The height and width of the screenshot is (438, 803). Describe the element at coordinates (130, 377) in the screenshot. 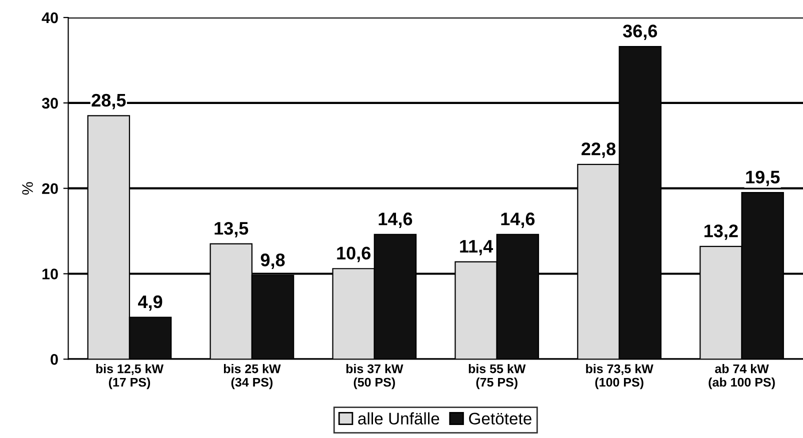

I see `x-tick-label: bis 12,5 kW (17 PS)` at that location.